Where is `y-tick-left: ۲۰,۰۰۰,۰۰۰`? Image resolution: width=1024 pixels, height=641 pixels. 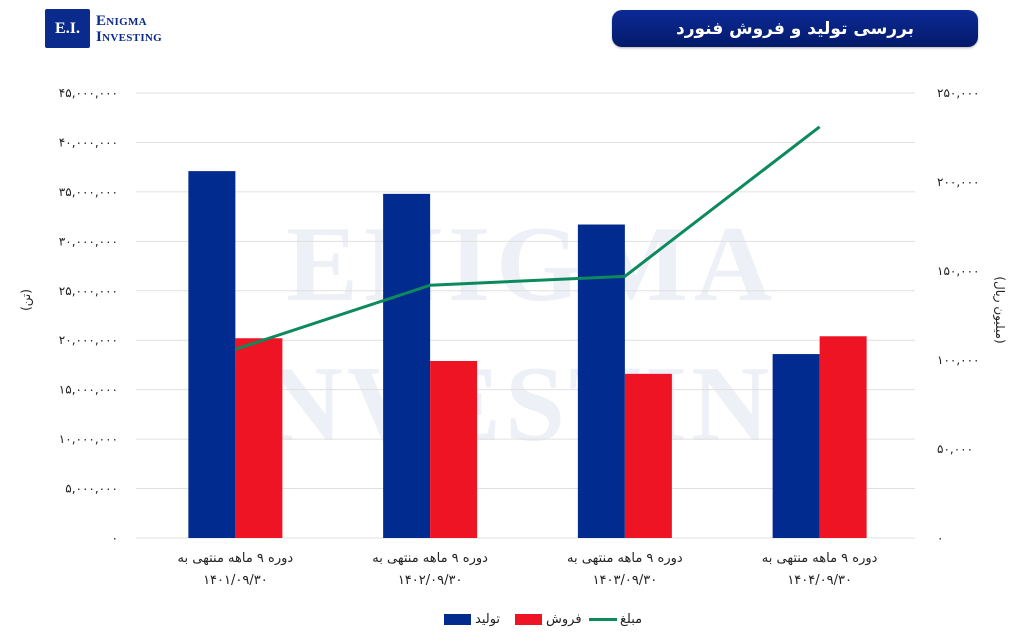
y-tick-left: ۲۰,۰۰۰,۰۰۰ is located at coordinates (88, 340).